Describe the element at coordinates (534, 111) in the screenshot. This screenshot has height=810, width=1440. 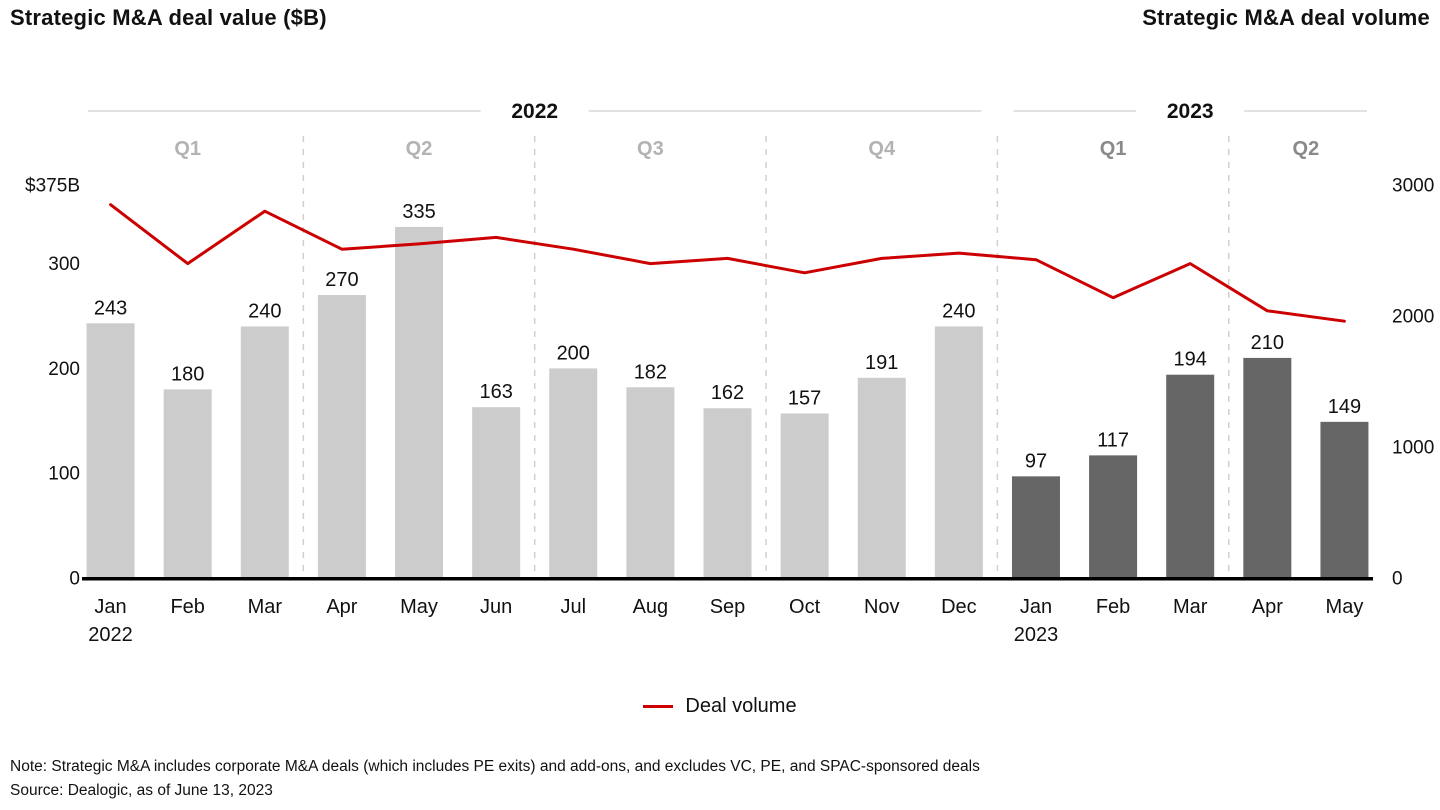
I see `year-label: 2022` at that location.